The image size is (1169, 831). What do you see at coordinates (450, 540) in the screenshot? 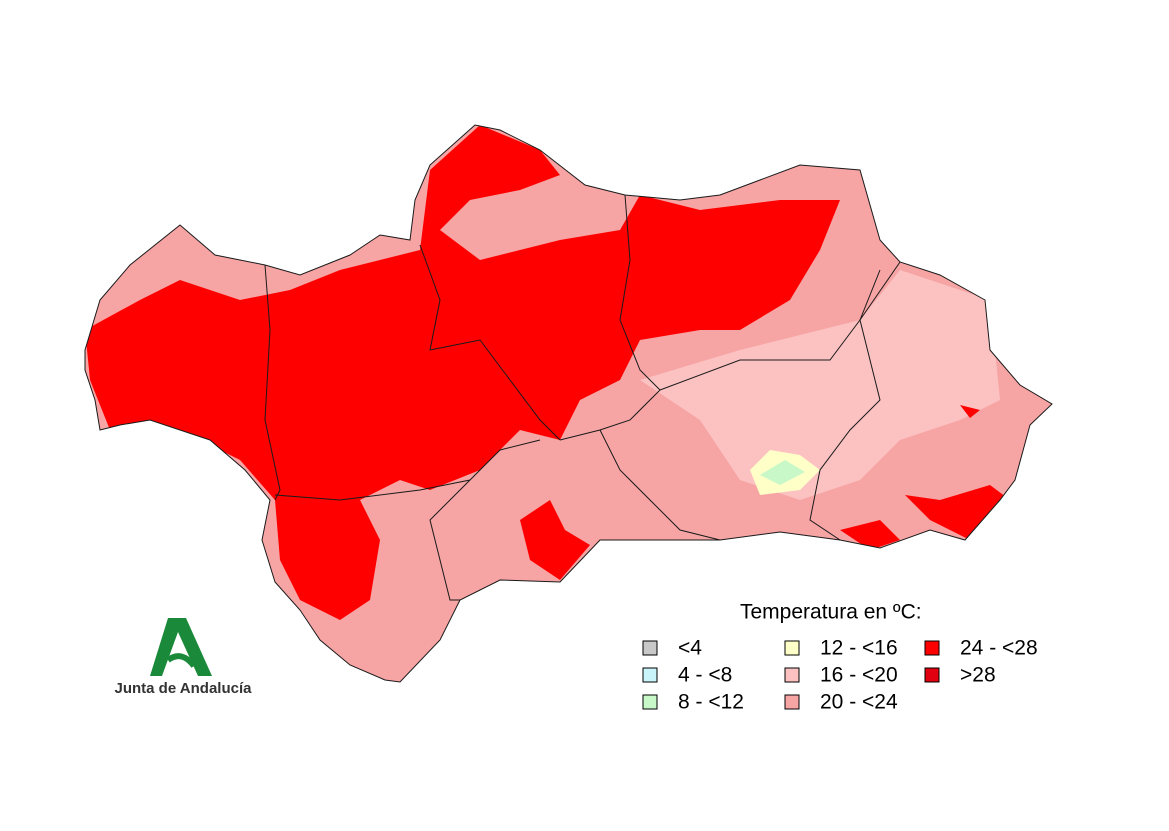
I see `border-cadiz-malaga` at bounding box center [450, 540].